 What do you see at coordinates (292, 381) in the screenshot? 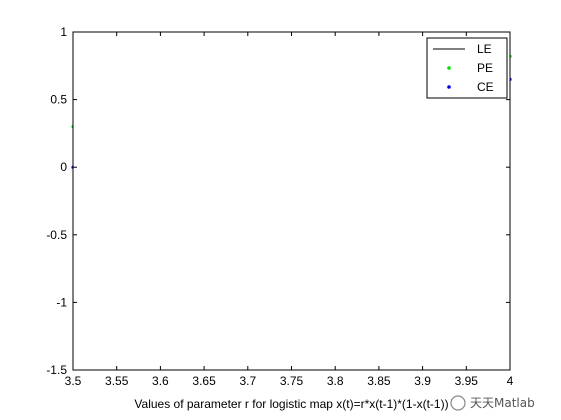
I see `x-tick-label: 3.75` at bounding box center [292, 381].